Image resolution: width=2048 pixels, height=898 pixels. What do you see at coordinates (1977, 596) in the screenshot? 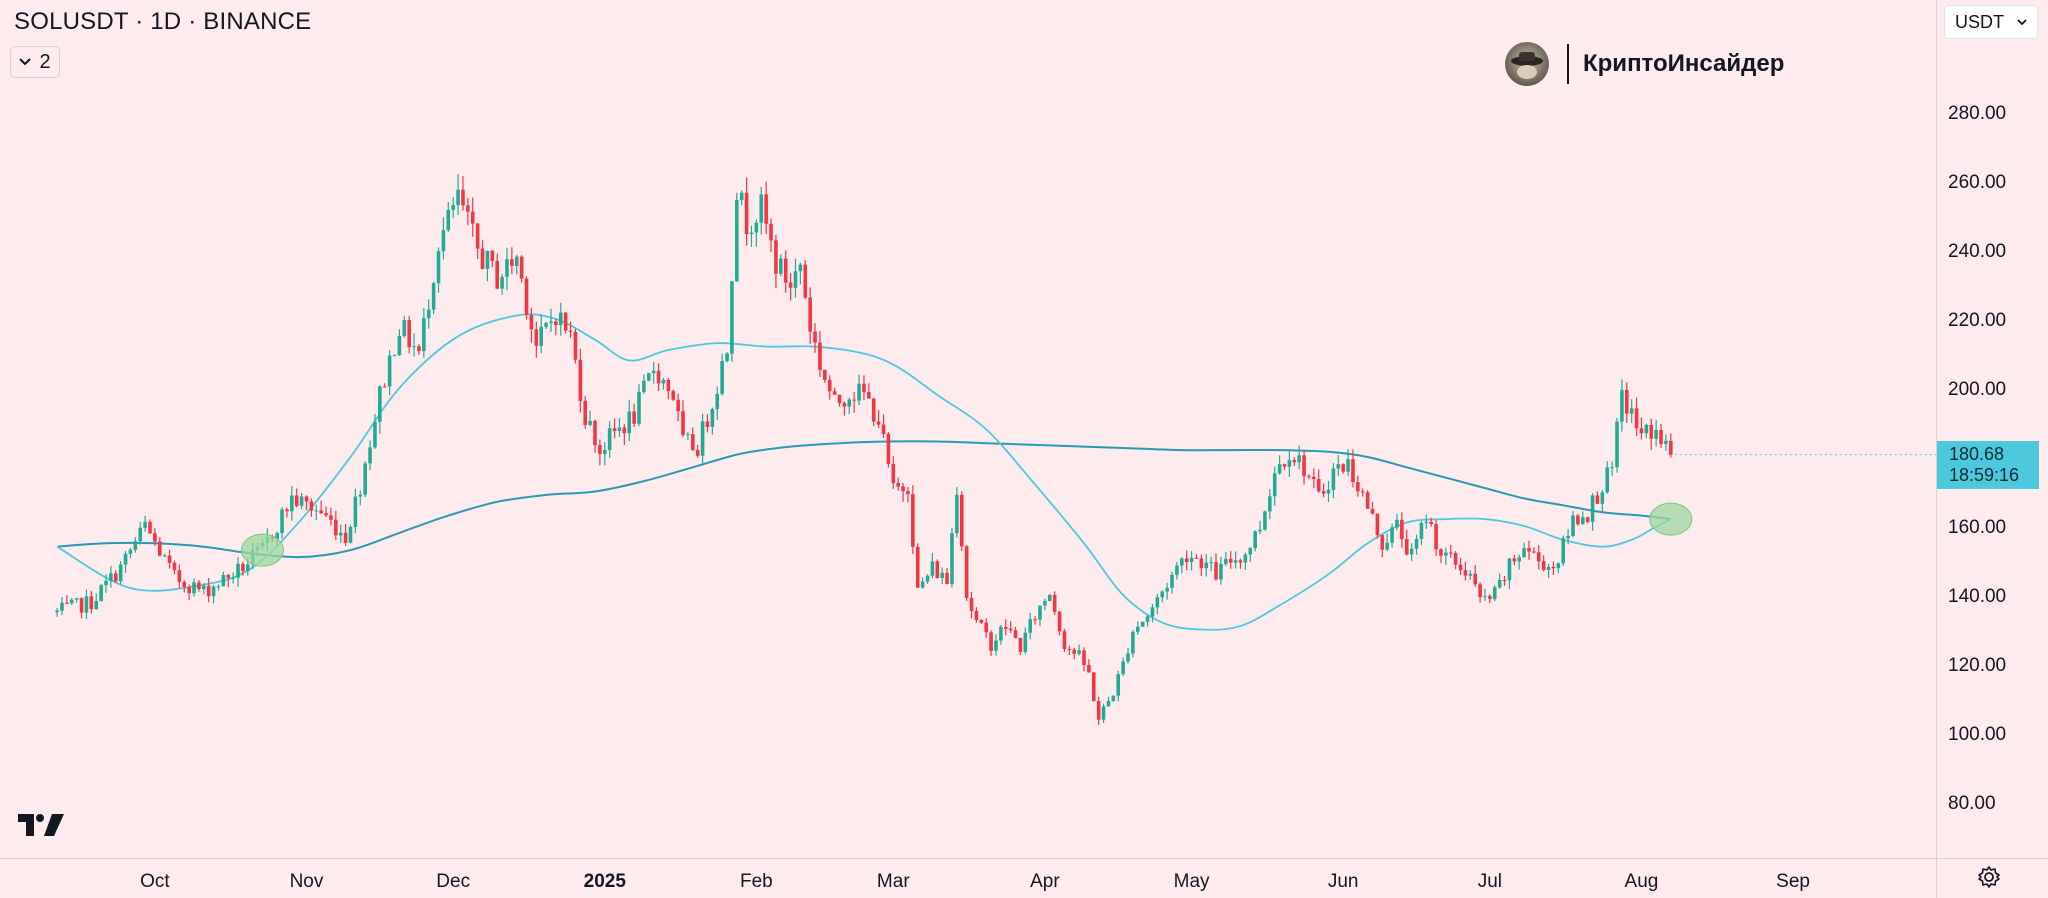
I see `price-tick-label: 140.00` at bounding box center [1977, 596].